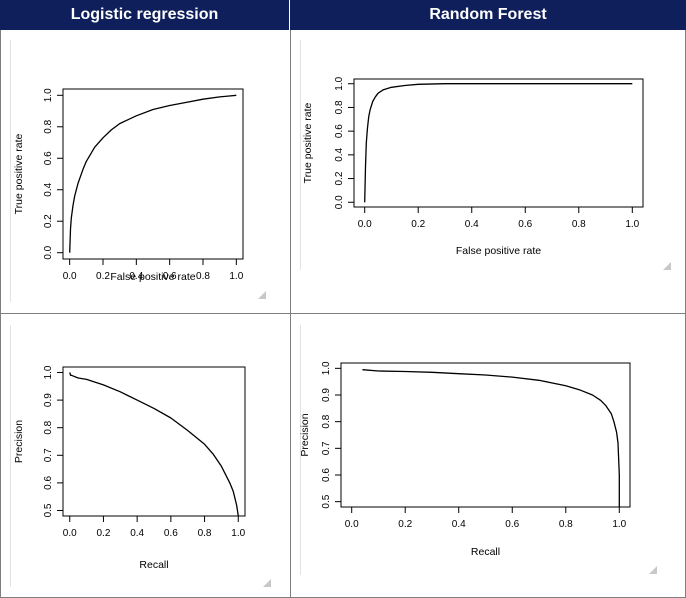  Describe the element at coordinates (488, 15) in the screenshot. I see `header-random-forest: Random Forest` at that location.